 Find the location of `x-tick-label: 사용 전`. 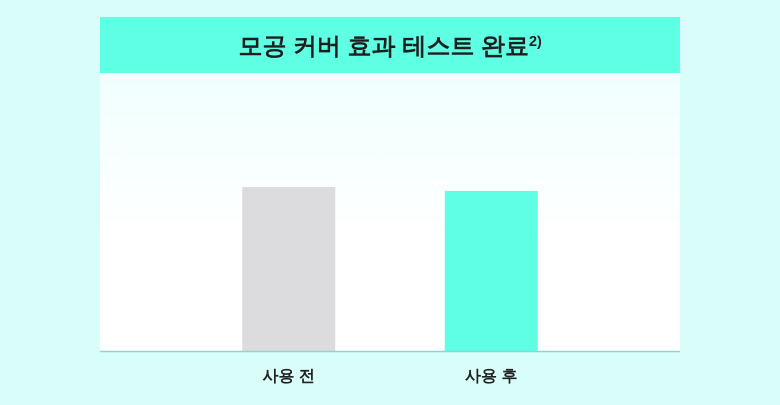

x-tick-label: 사용 전 is located at coordinates (288, 376).